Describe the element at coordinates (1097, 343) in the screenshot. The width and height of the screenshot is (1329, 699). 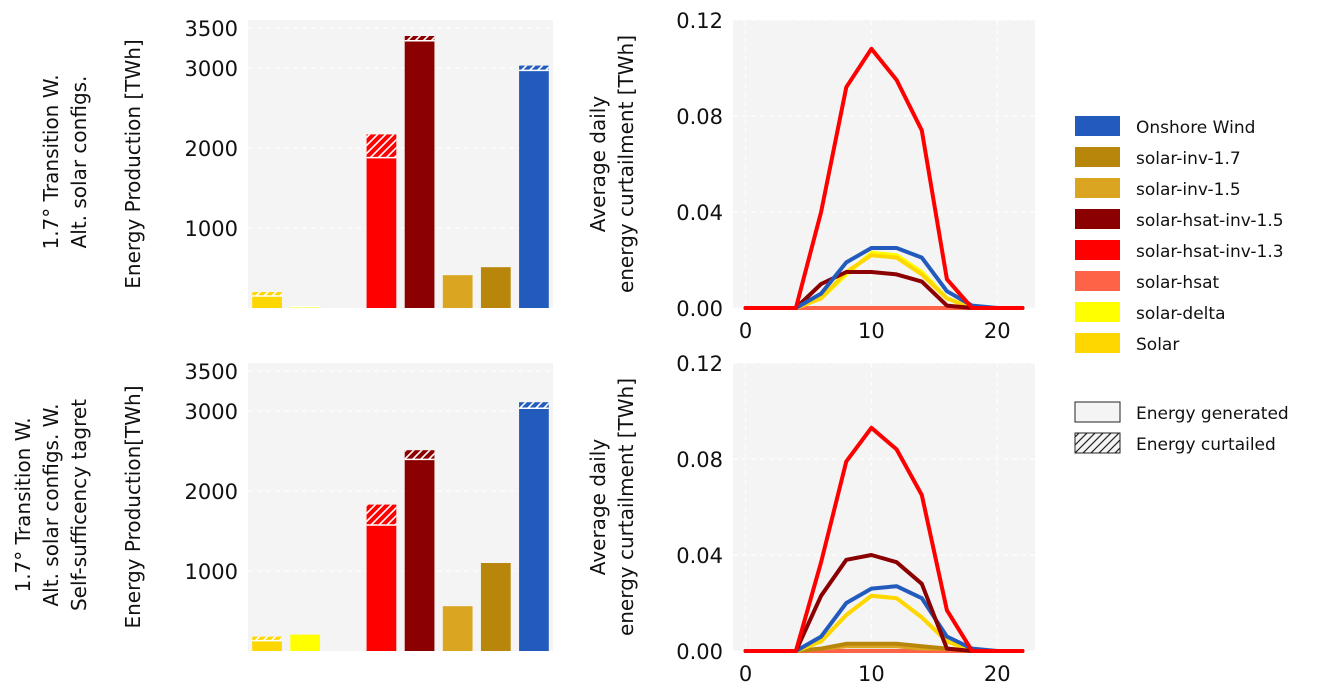
I see `legend-swatch-solar` at that location.